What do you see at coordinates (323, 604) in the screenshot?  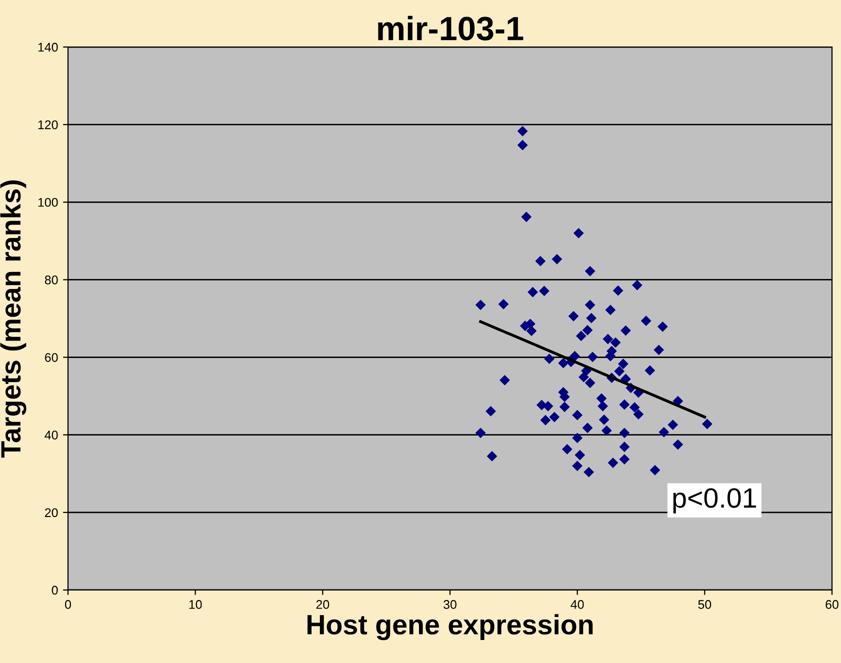 I see `x-tick-label: 20` at bounding box center [323, 604].